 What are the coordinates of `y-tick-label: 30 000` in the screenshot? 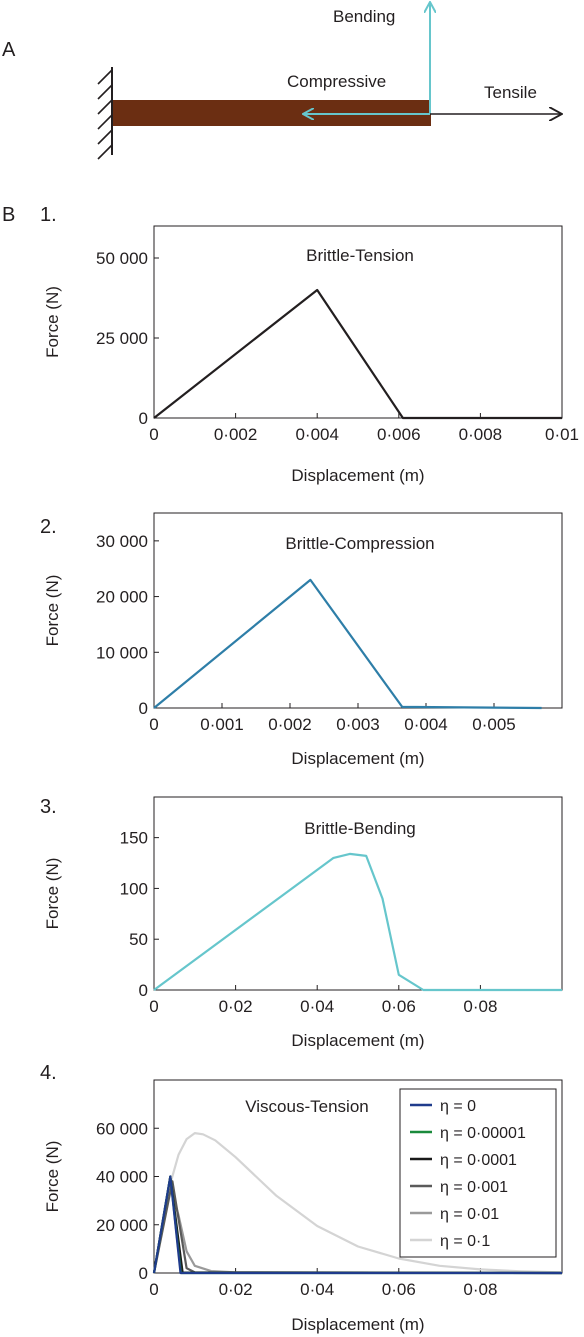 It's located at (122, 541).